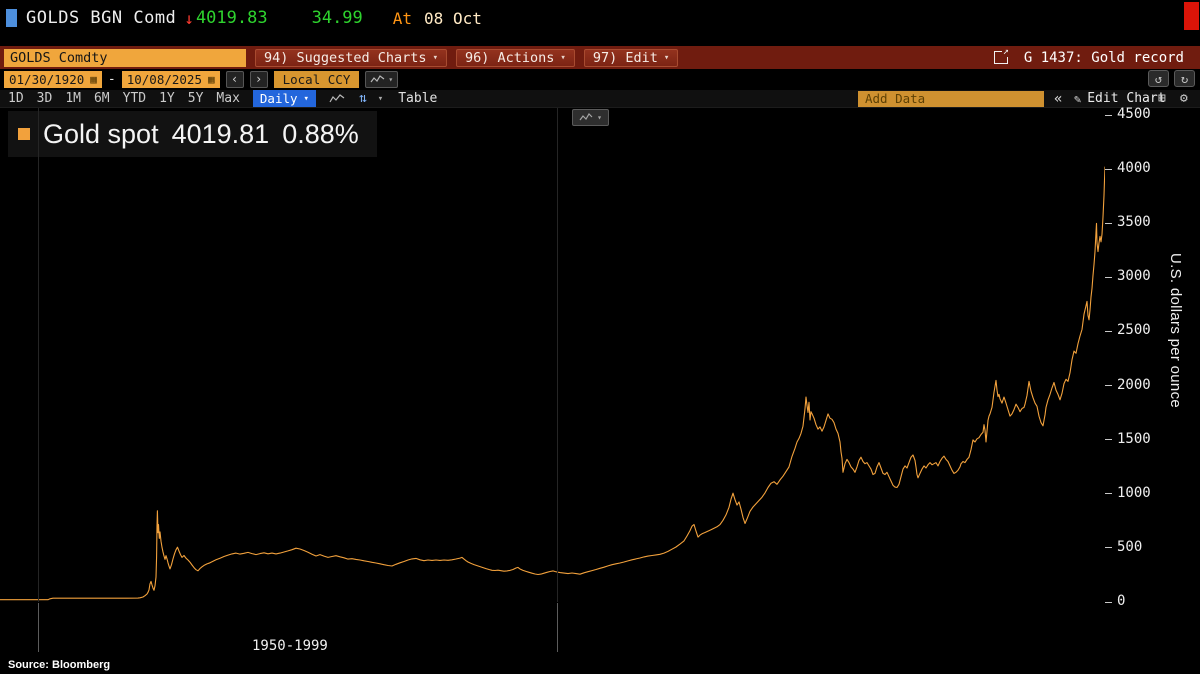 The height and width of the screenshot is (674, 1200). I want to click on series-last-price: 4019.81, so click(220, 134).